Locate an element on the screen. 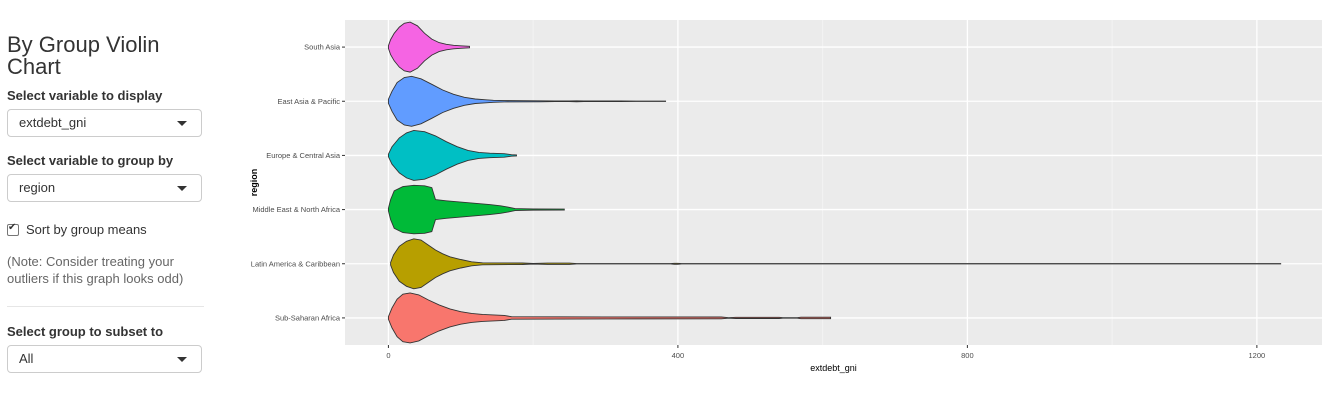 The width and height of the screenshot is (1340, 401). display-variable-value: extdebt_gni is located at coordinates (53, 122).